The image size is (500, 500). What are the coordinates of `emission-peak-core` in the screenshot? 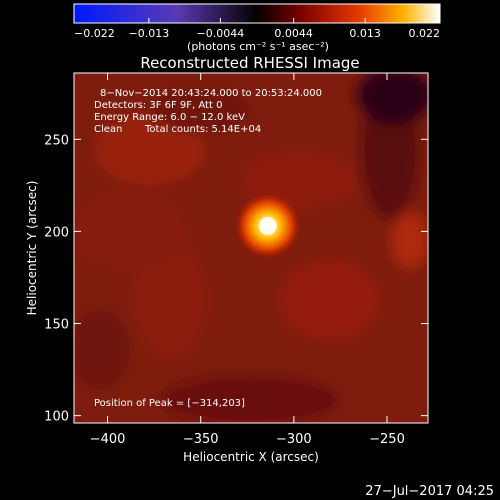 It's located at (267, 225).